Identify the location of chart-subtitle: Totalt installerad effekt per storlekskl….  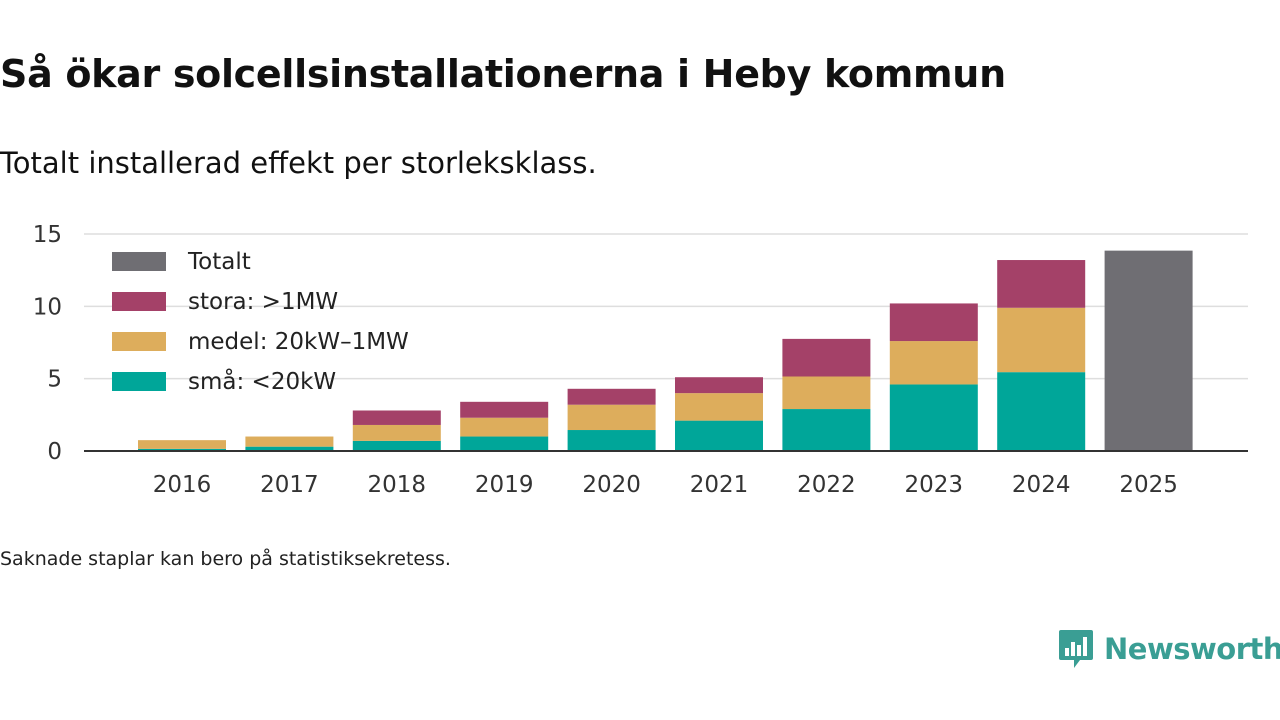
(298, 163).